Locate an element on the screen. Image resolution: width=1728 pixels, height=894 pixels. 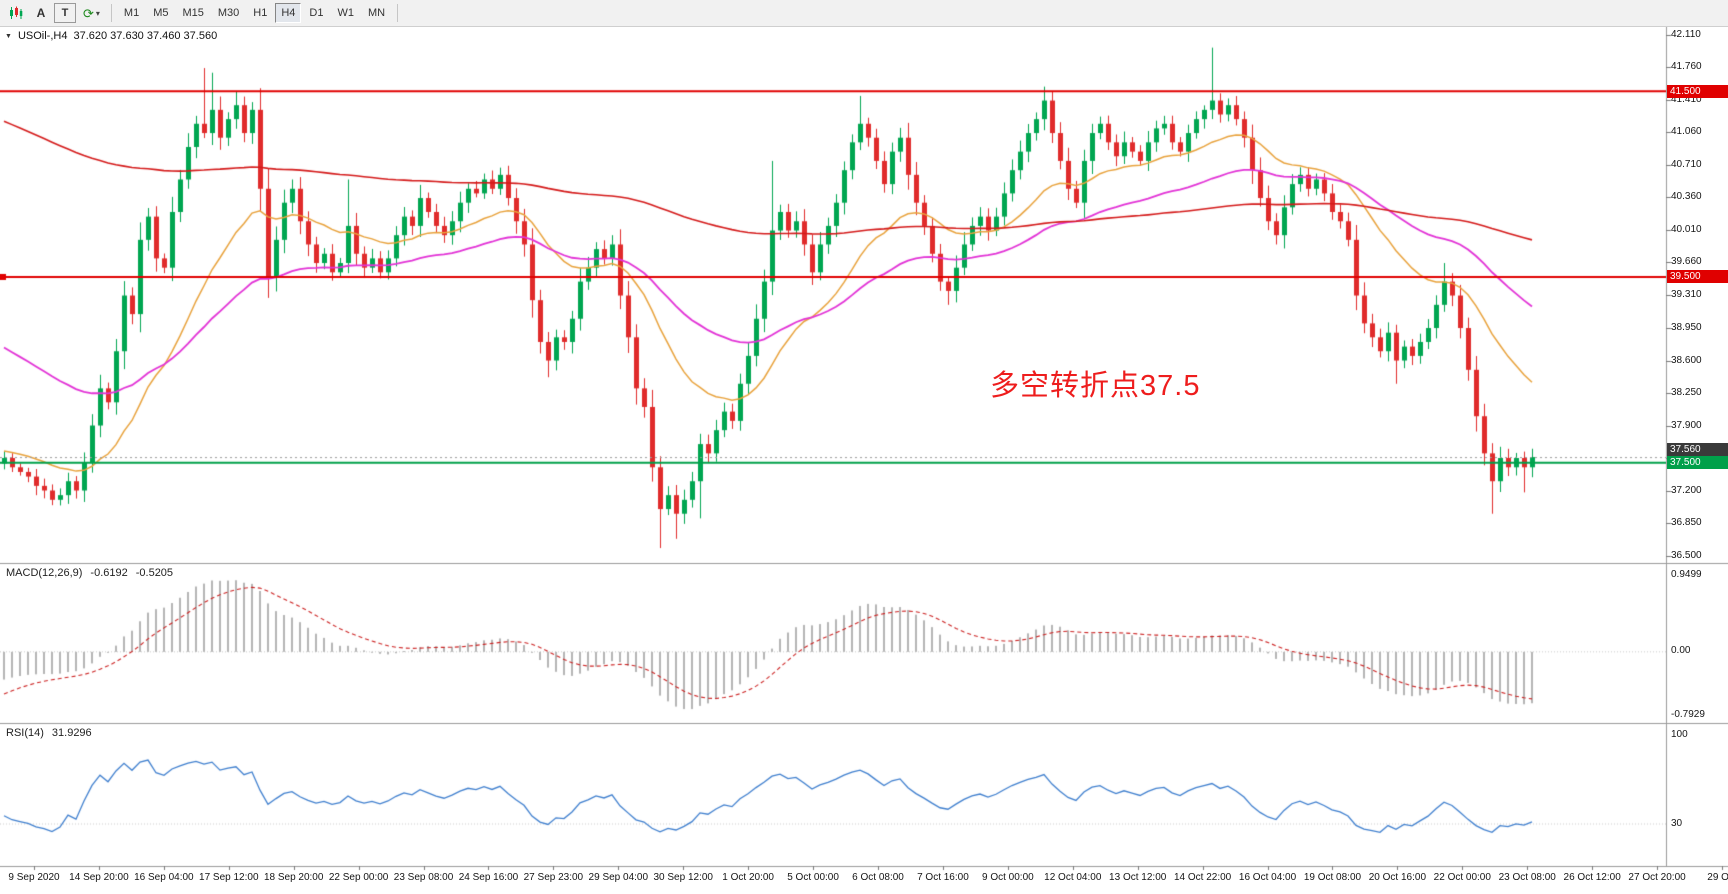
timeframe-button-m1: M1 is located at coordinates (131, 13).